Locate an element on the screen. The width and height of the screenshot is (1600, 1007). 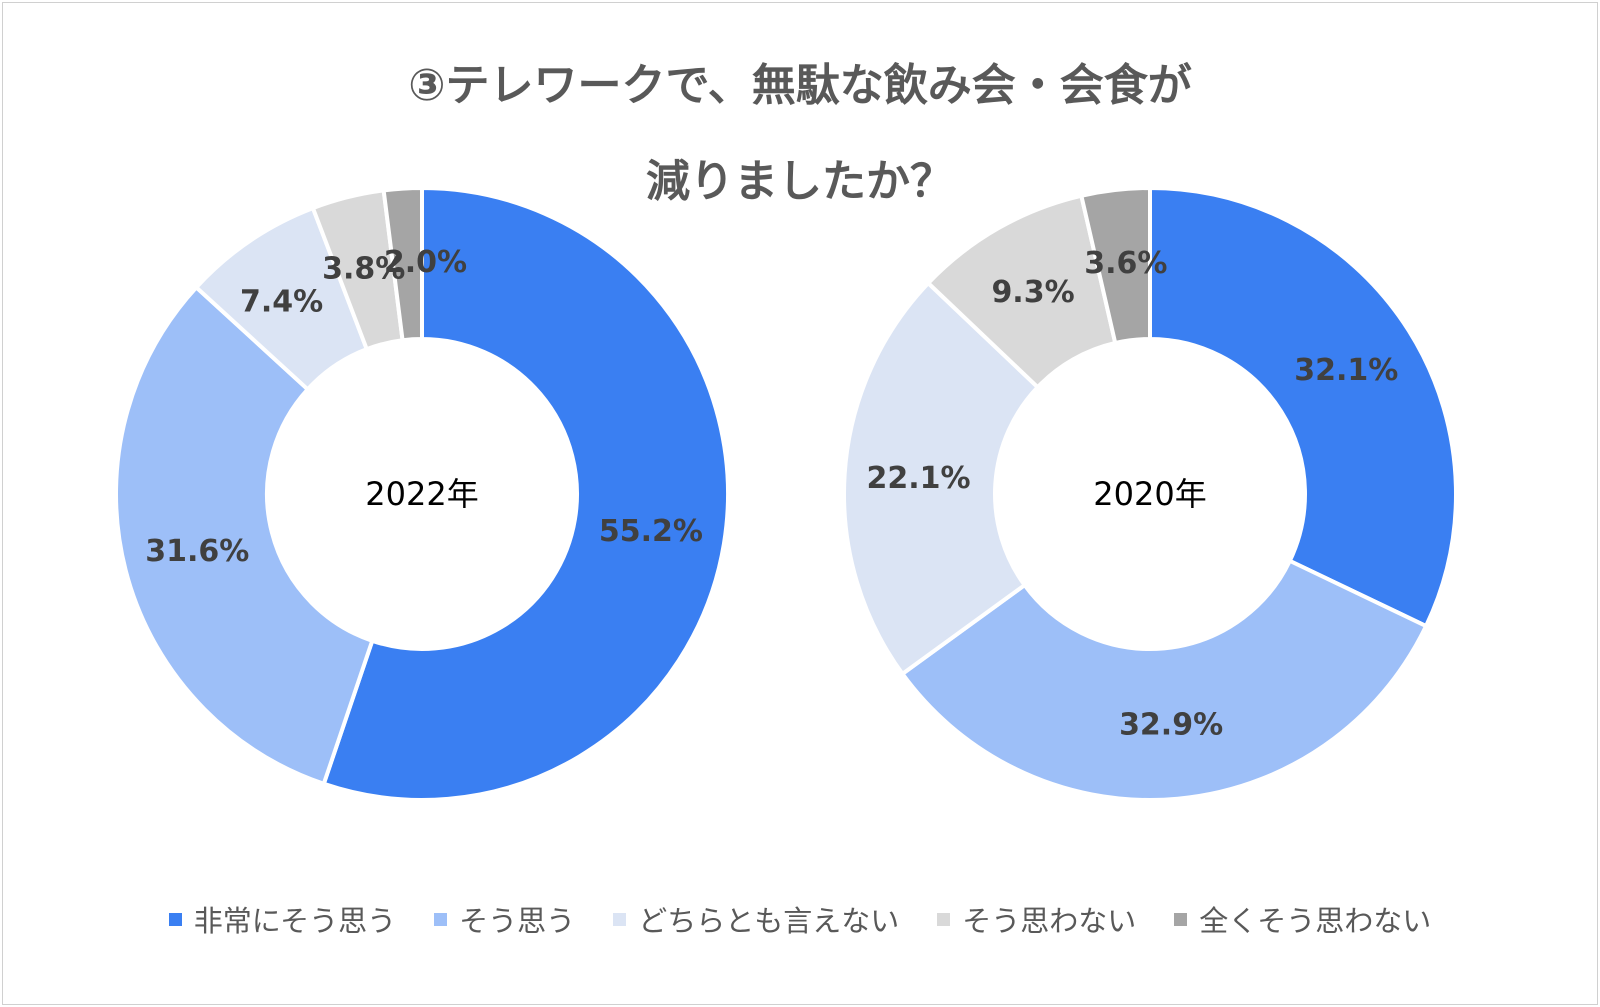
legend-item: そう思わない is located at coordinates (1036, 919).